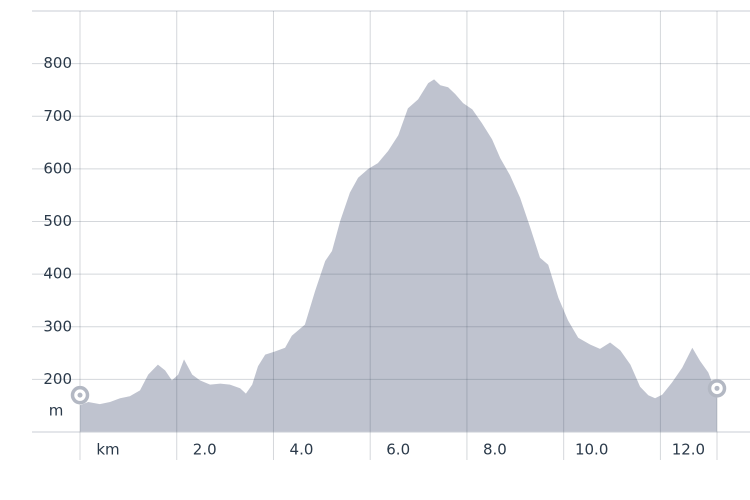  Describe the element at coordinates (107, 450) in the screenshot. I see `x-tick-label: km` at that location.